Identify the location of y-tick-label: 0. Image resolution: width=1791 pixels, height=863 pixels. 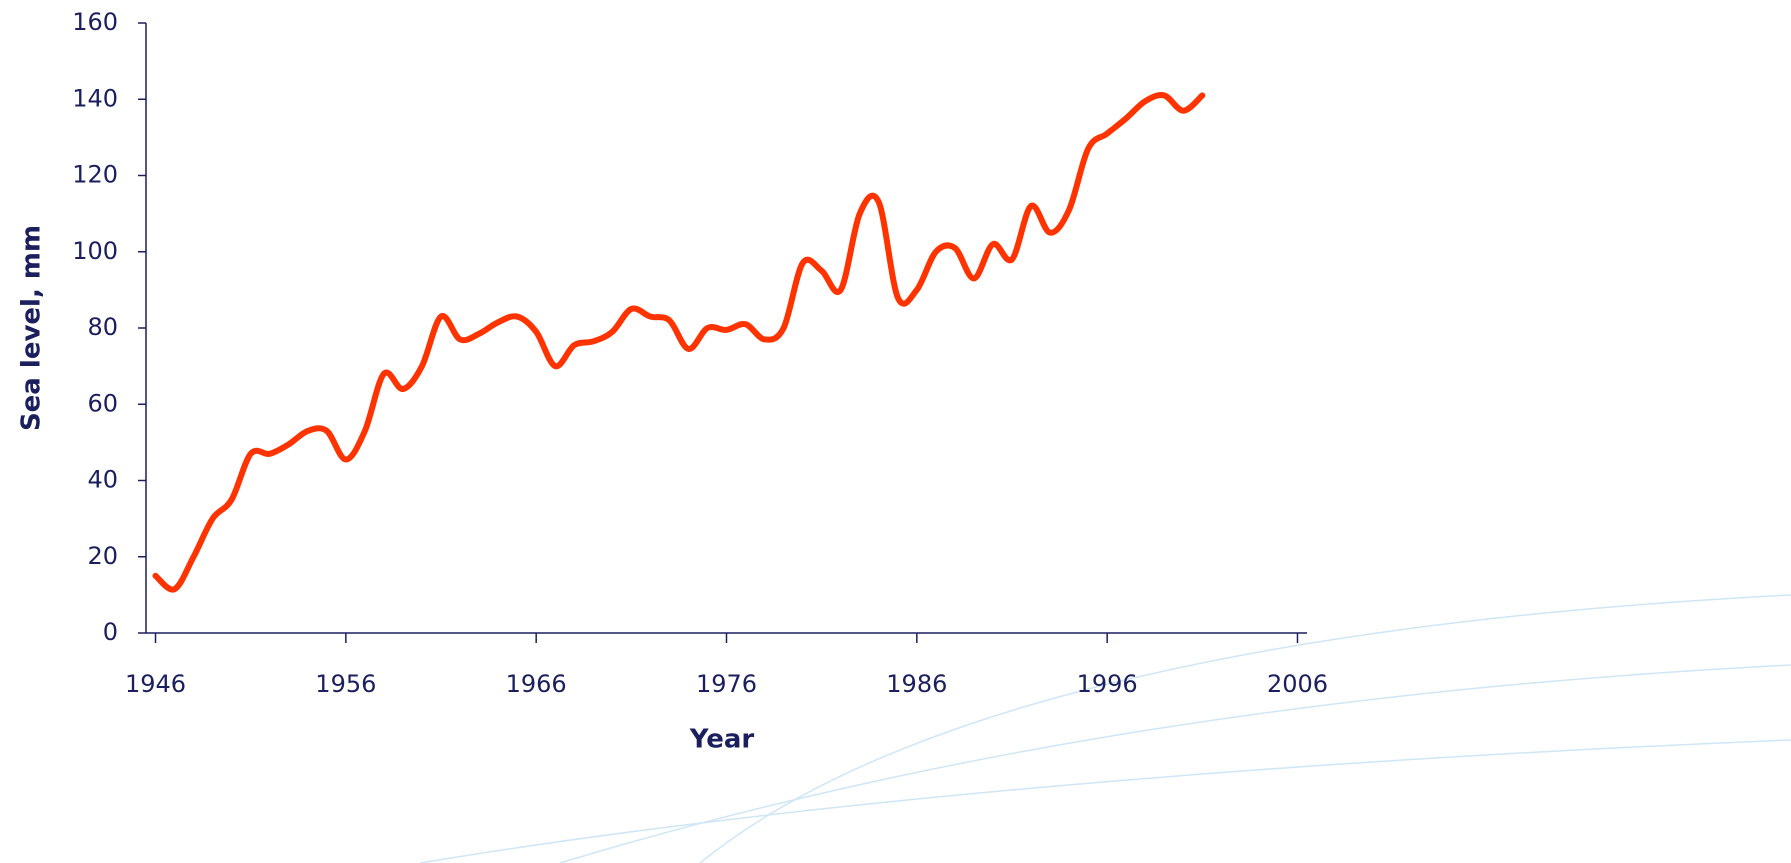
(110, 632).